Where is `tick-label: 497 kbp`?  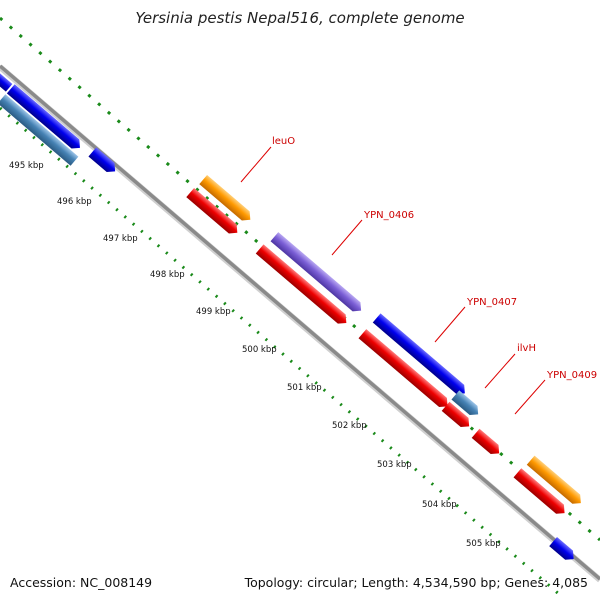 tick-label: 497 kbp is located at coordinates (120, 239).